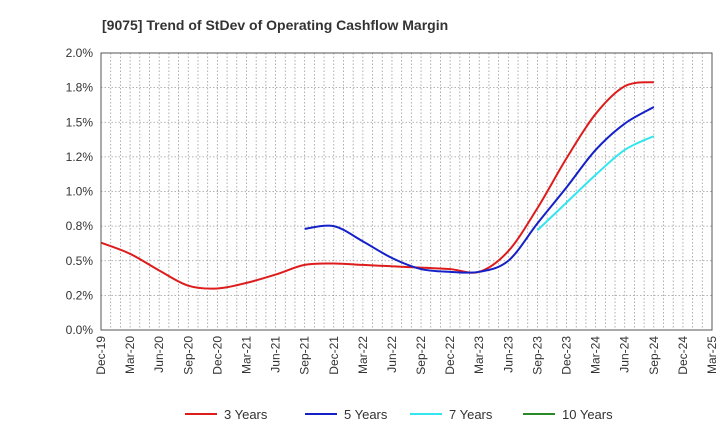 This screenshot has height=445, width=720. I want to click on x-tick-label: Jun-21, so click(276, 354).